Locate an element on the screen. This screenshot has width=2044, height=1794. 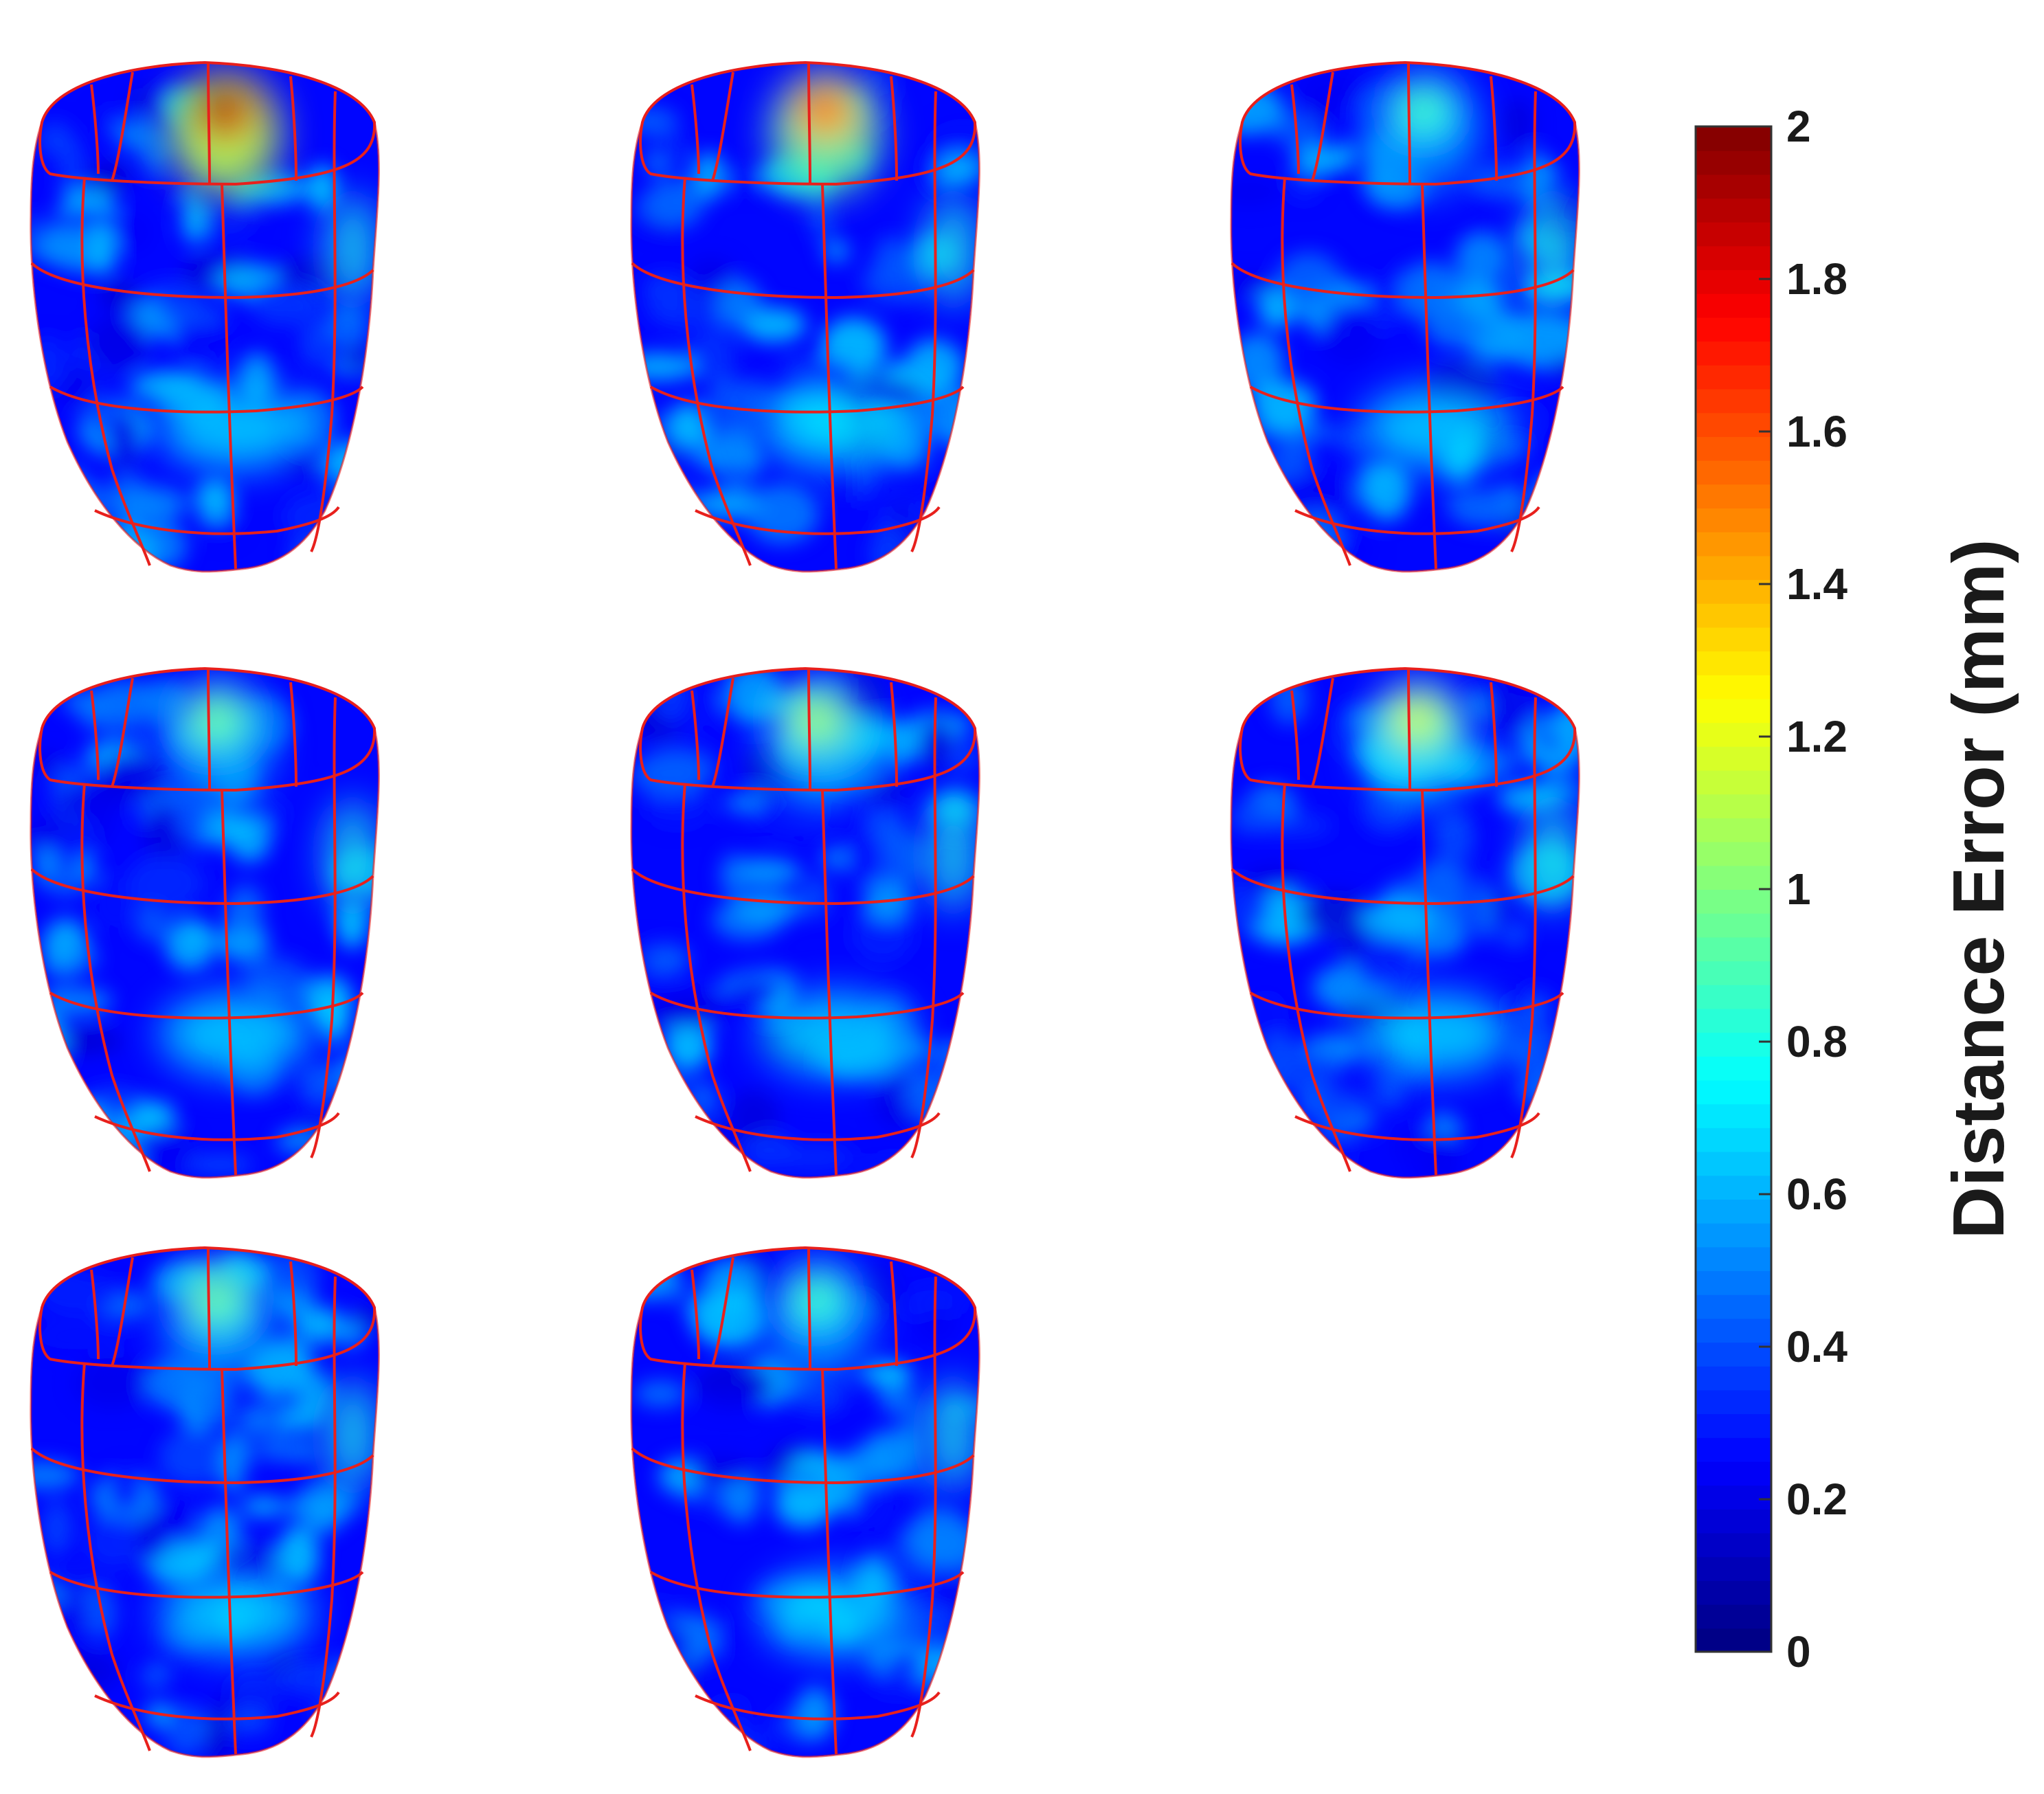
colorbar-tick-label: 1.4 is located at coordinates (1817, 584).